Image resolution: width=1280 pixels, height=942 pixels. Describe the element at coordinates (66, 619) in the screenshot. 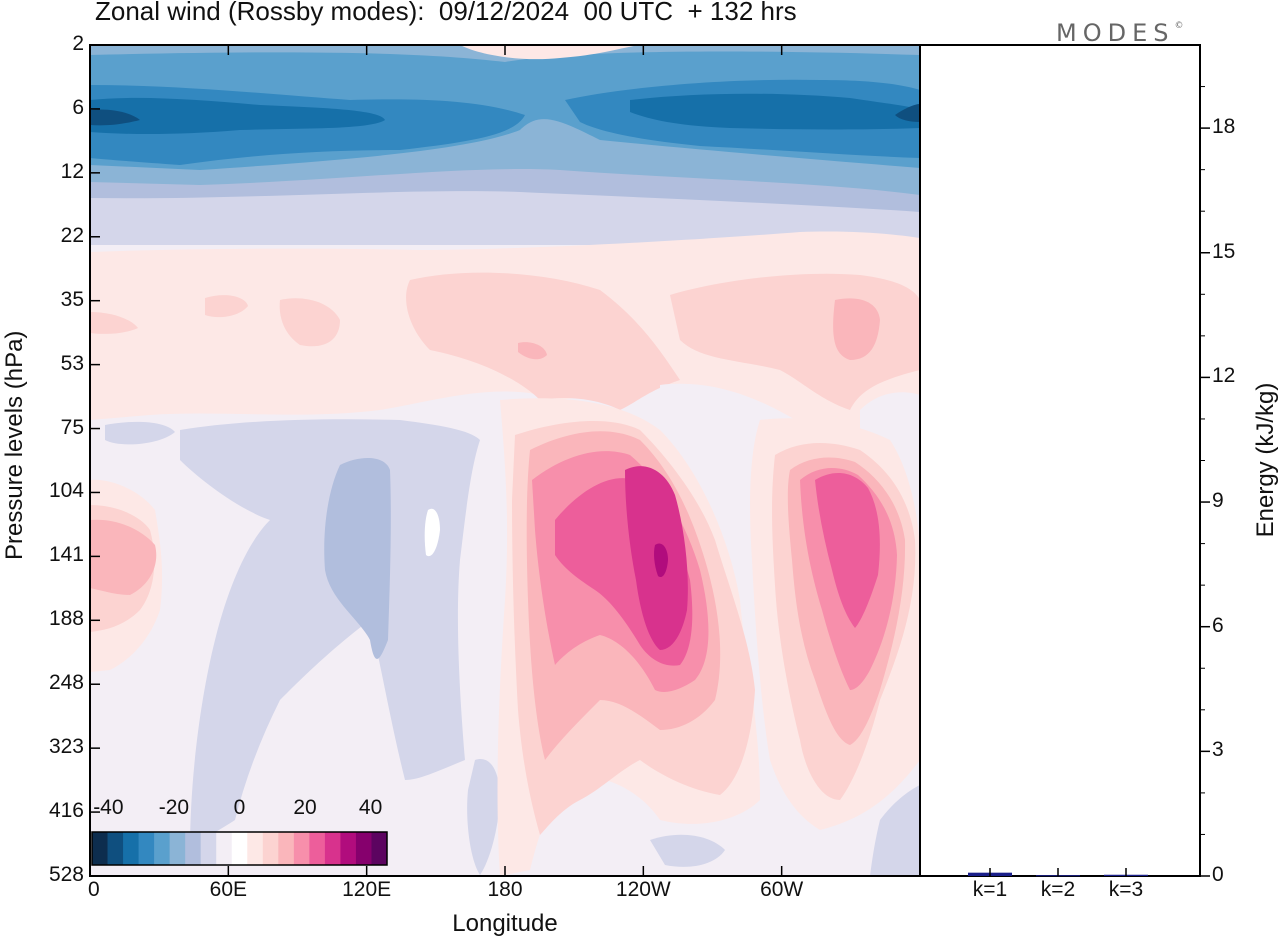

I see `y-tick-label: 188` at that location.